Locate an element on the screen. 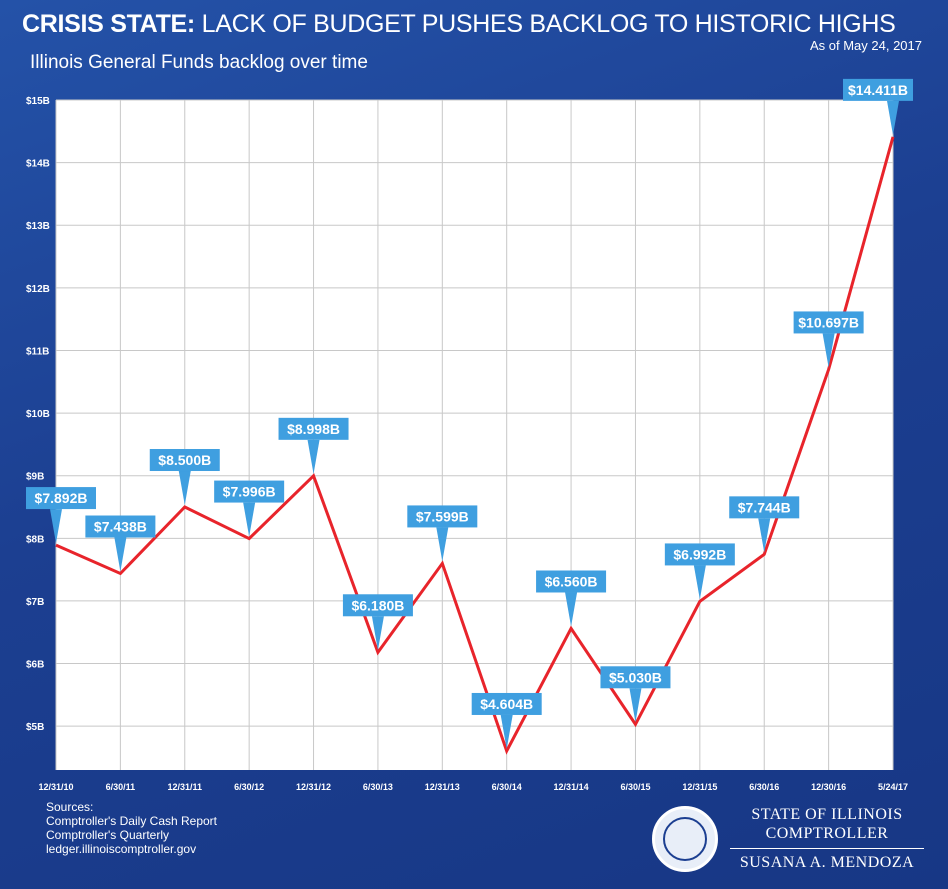 The width and height of the screenshot is (948, 889). y-tick-label: $14B is located at coordinates (38, 164).